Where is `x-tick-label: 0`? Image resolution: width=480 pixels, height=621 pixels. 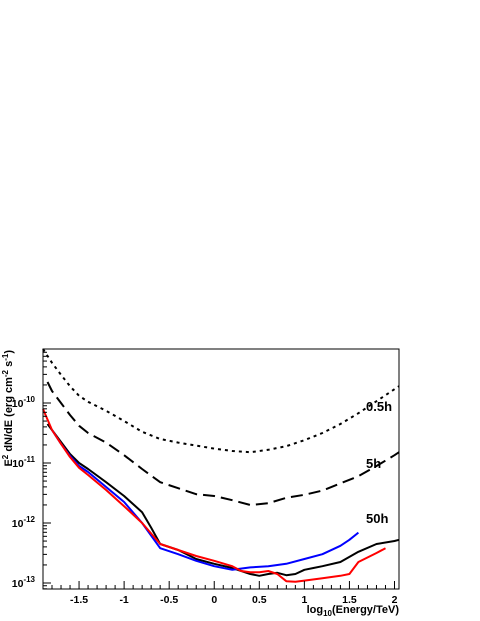
x-tick-label: 0 is located at coordinates (214, 600).